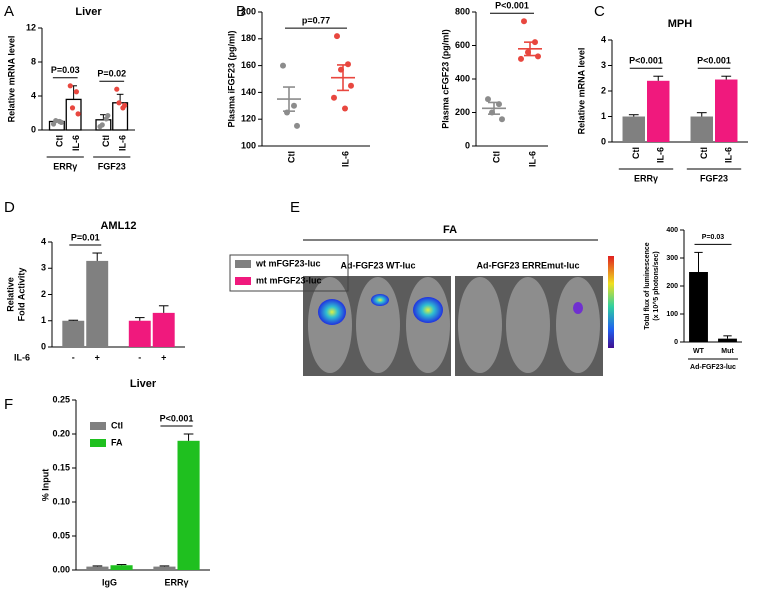  What do you see at coordinates (656, 285) in the screenshot?
I see `y-axis-label: (x 10^5 photons/sec)` at bounding box center [656, 285].